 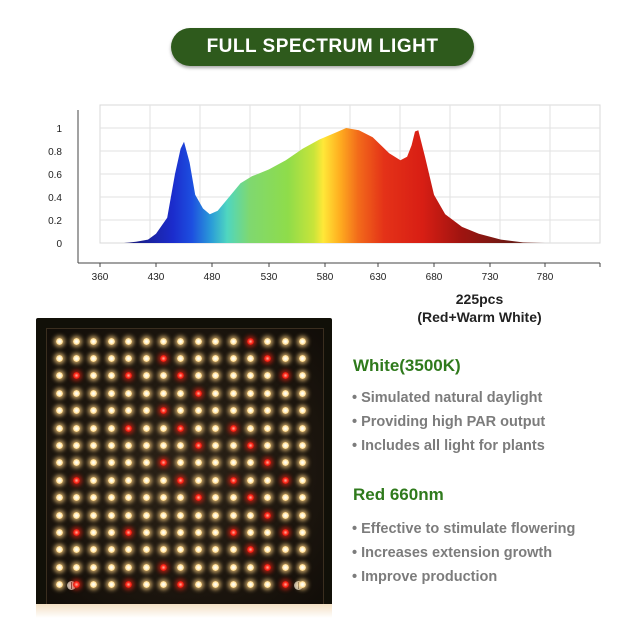 I want to click on x-tick-label: 580, so click(x=325, y=277).